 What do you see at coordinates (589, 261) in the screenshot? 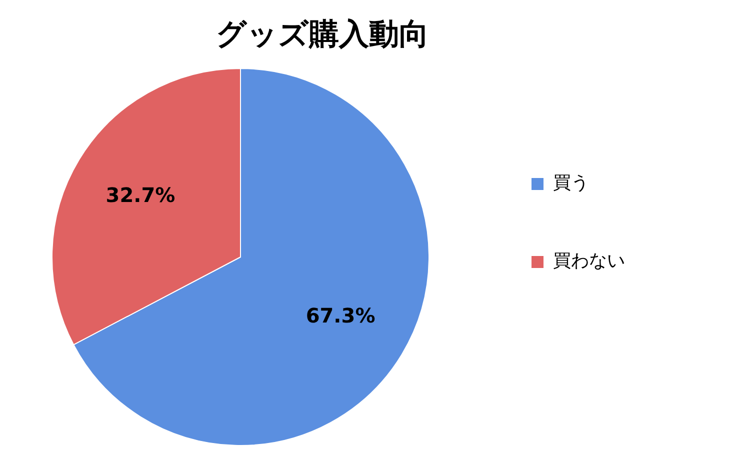
I see `legend-label: 買わない` at bounding box center [589, 261].